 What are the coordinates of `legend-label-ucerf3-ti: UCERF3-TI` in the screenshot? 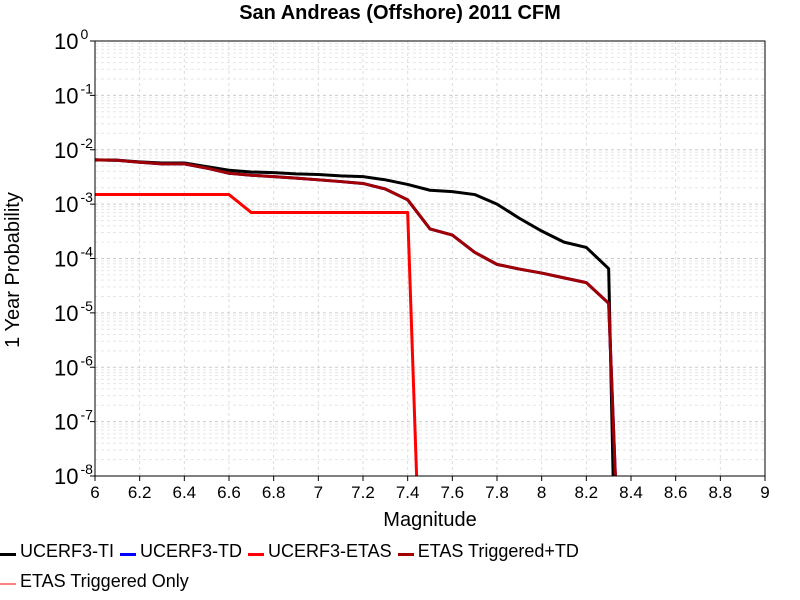 It's located at (67, 550).